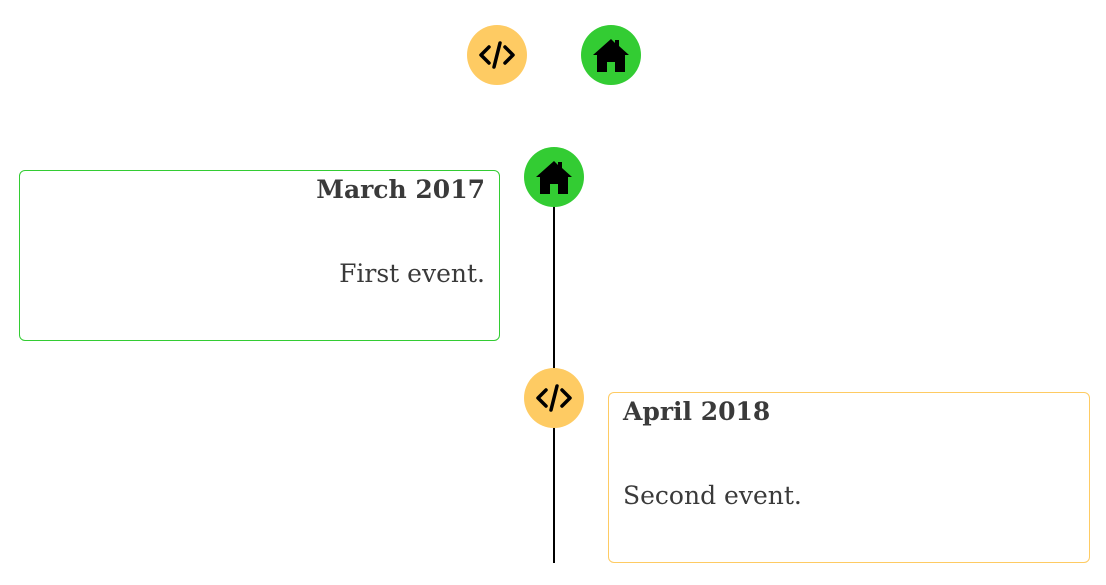  Describe the element at coordinates (412, 273) in the screenshot. I see `event-description: First event.` at that location.